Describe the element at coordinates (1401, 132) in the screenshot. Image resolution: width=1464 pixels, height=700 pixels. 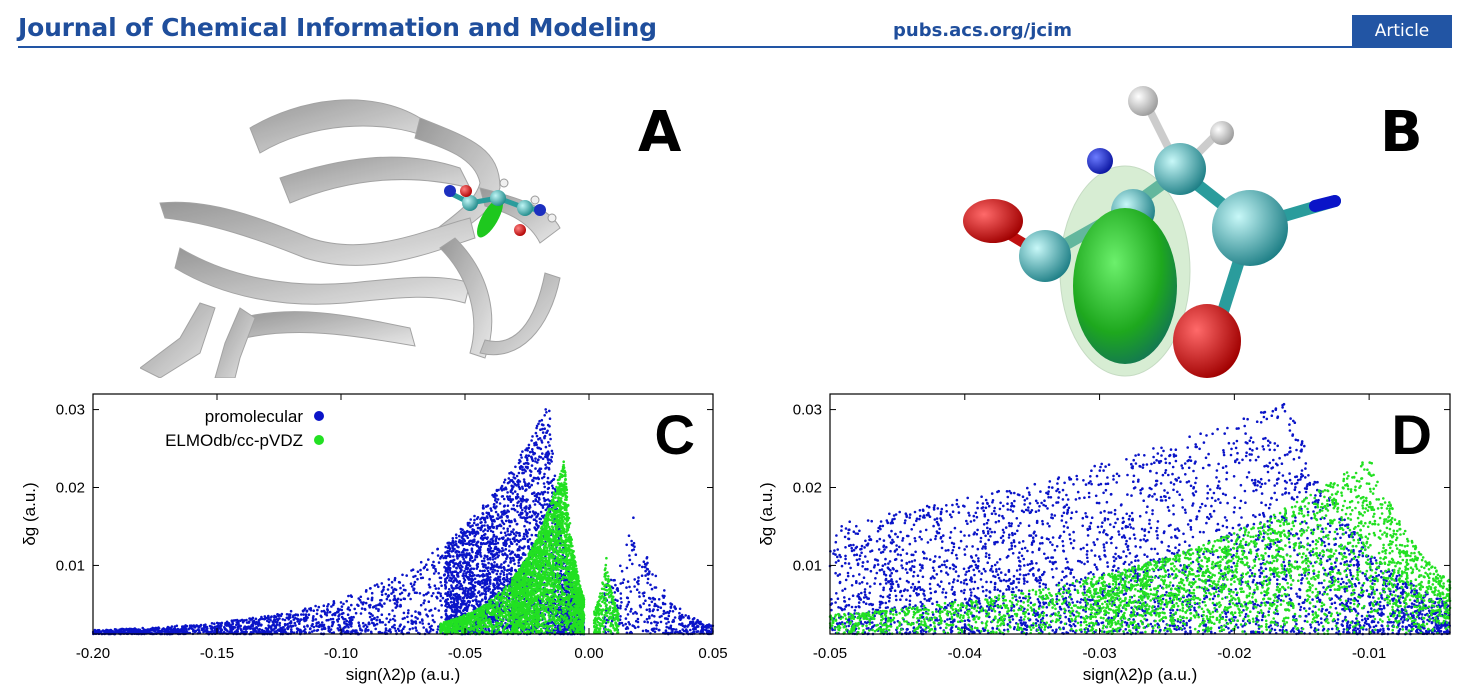
I see `panel-label-b: B` at that location.